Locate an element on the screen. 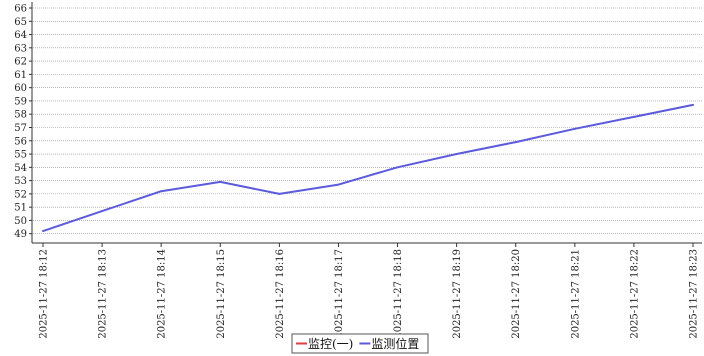 The height and width of the screenshot is (356, 704). legend-entry: 监测位置 is located at coordinates (395, 343).